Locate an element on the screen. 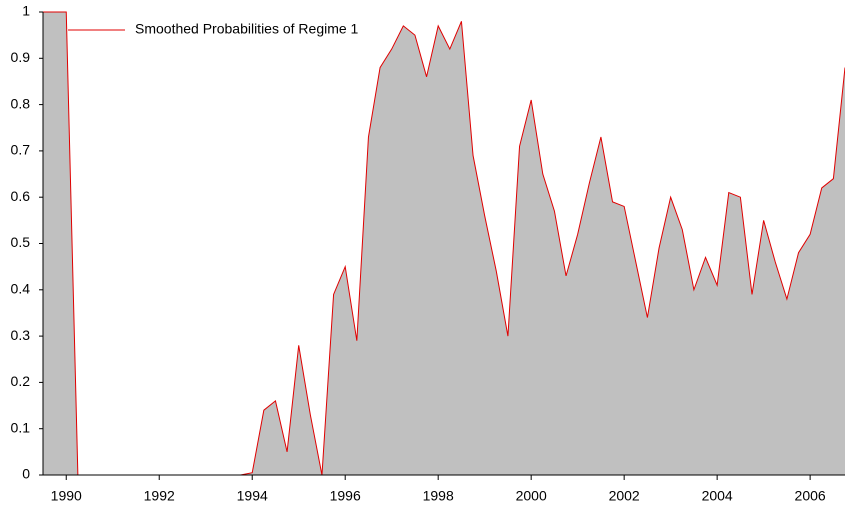  y-tick-label: 0.4 is located at coordinates (21, 289).